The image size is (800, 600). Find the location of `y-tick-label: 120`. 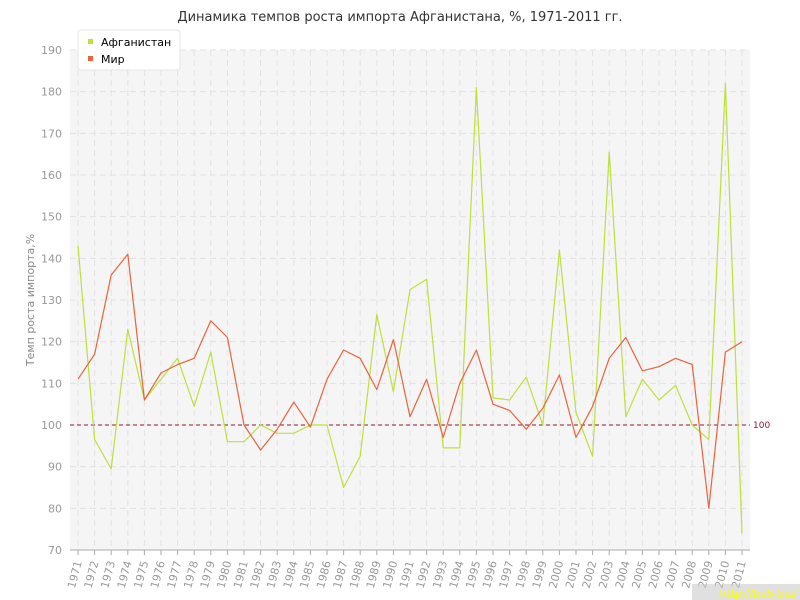

y-tick-label: 120 is located at coordinates (51, 342).